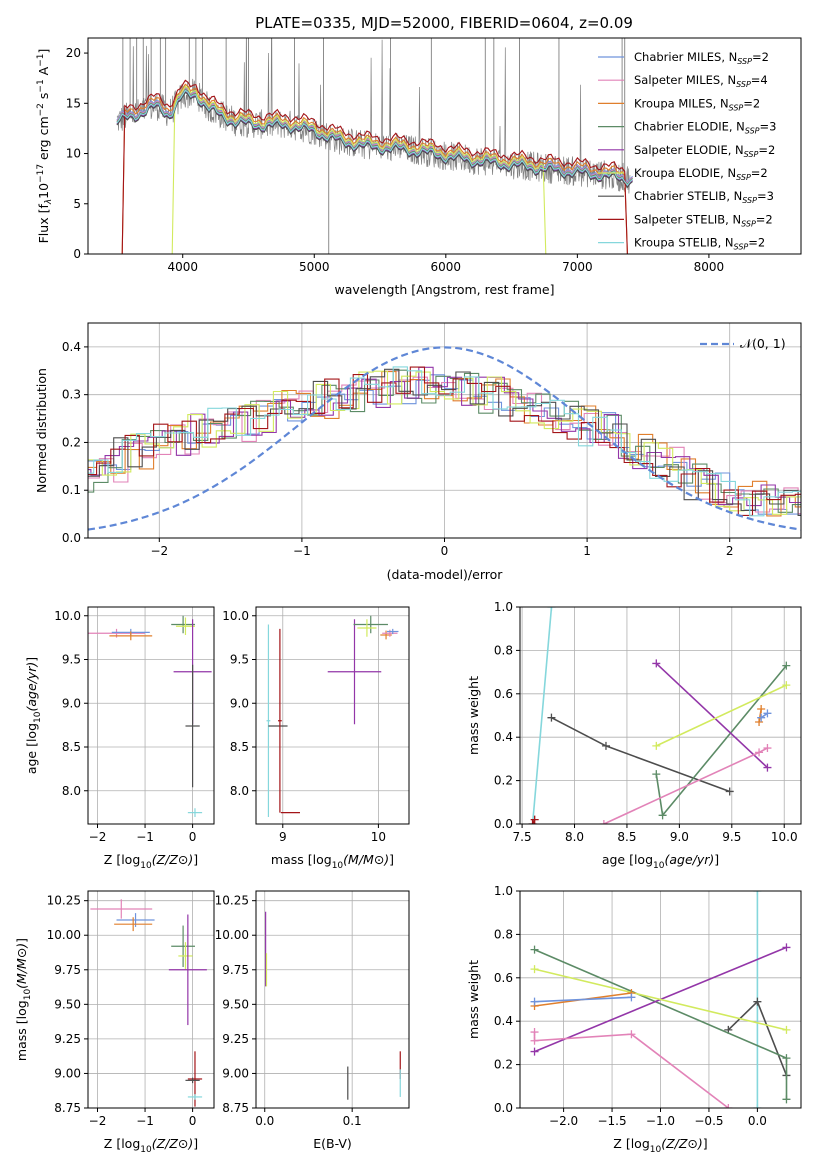  Describe the element at coordinates (67, 616) in the screenshot. I see `y-tick-label: 10.0` at that location.